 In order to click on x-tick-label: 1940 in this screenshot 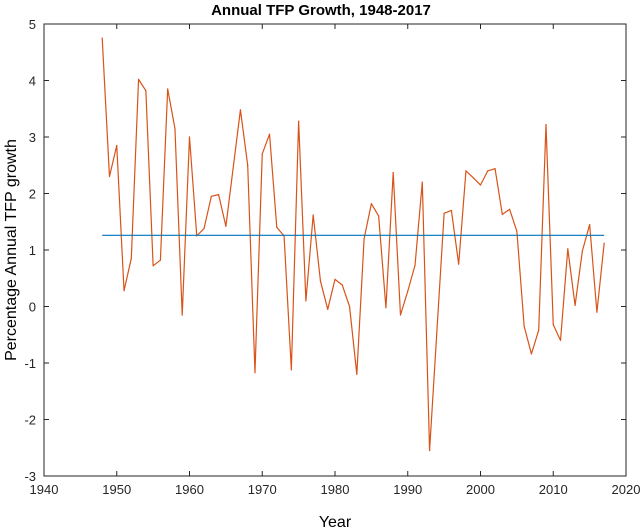, I will do `click(44, 489)`.